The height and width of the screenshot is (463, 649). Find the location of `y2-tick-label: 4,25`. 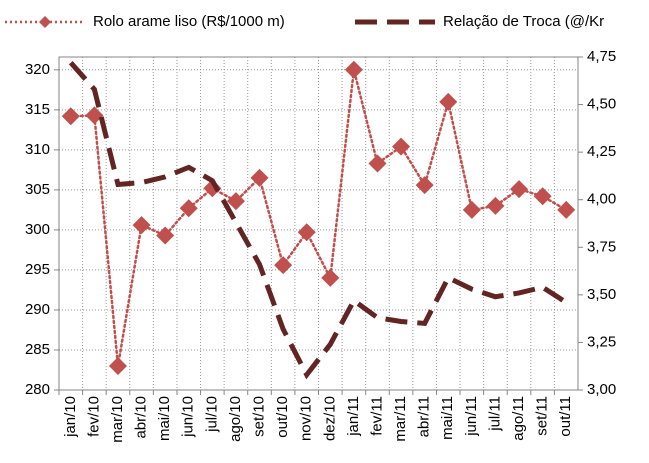

y2-tick-label: 4,25 is located at coordinates (601, 151).